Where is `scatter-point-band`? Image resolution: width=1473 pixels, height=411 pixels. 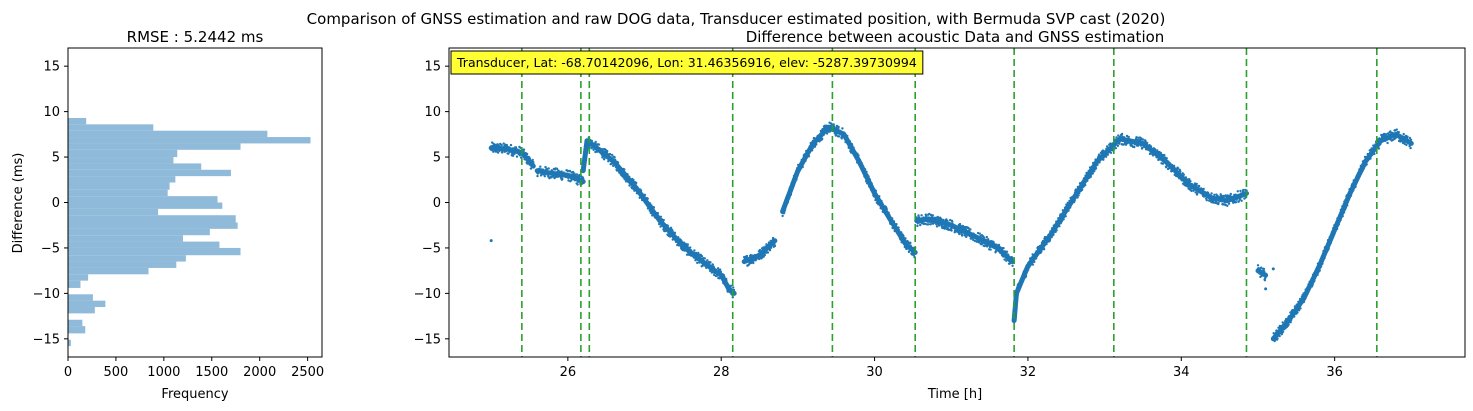 scatter-point-band is located at coordinates (1130, 230).